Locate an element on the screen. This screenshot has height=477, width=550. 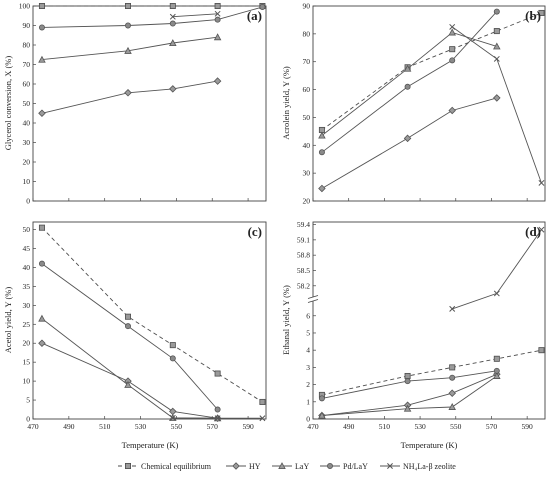
panel-label: (b) is located at coordinates (533, 15).